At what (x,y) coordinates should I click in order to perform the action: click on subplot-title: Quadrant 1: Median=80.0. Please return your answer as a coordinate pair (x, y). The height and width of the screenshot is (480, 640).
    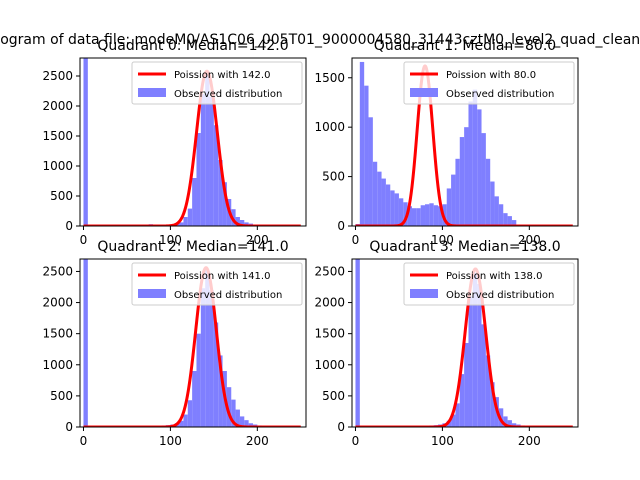
    Looking at the image, I should click on (465, 46).